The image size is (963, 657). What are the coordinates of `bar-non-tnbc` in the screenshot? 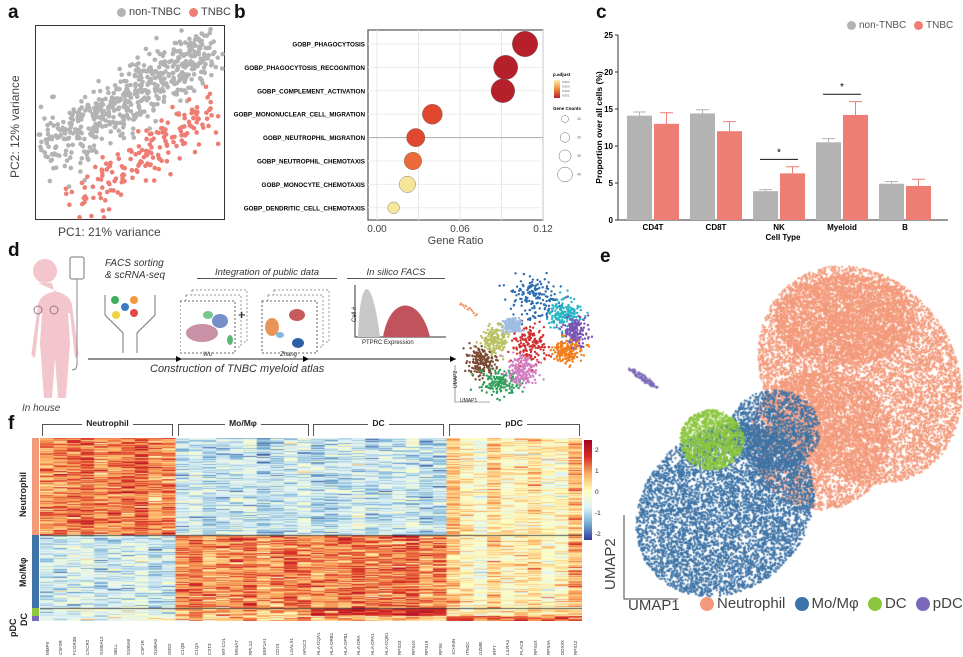 It's located at (765, 205).